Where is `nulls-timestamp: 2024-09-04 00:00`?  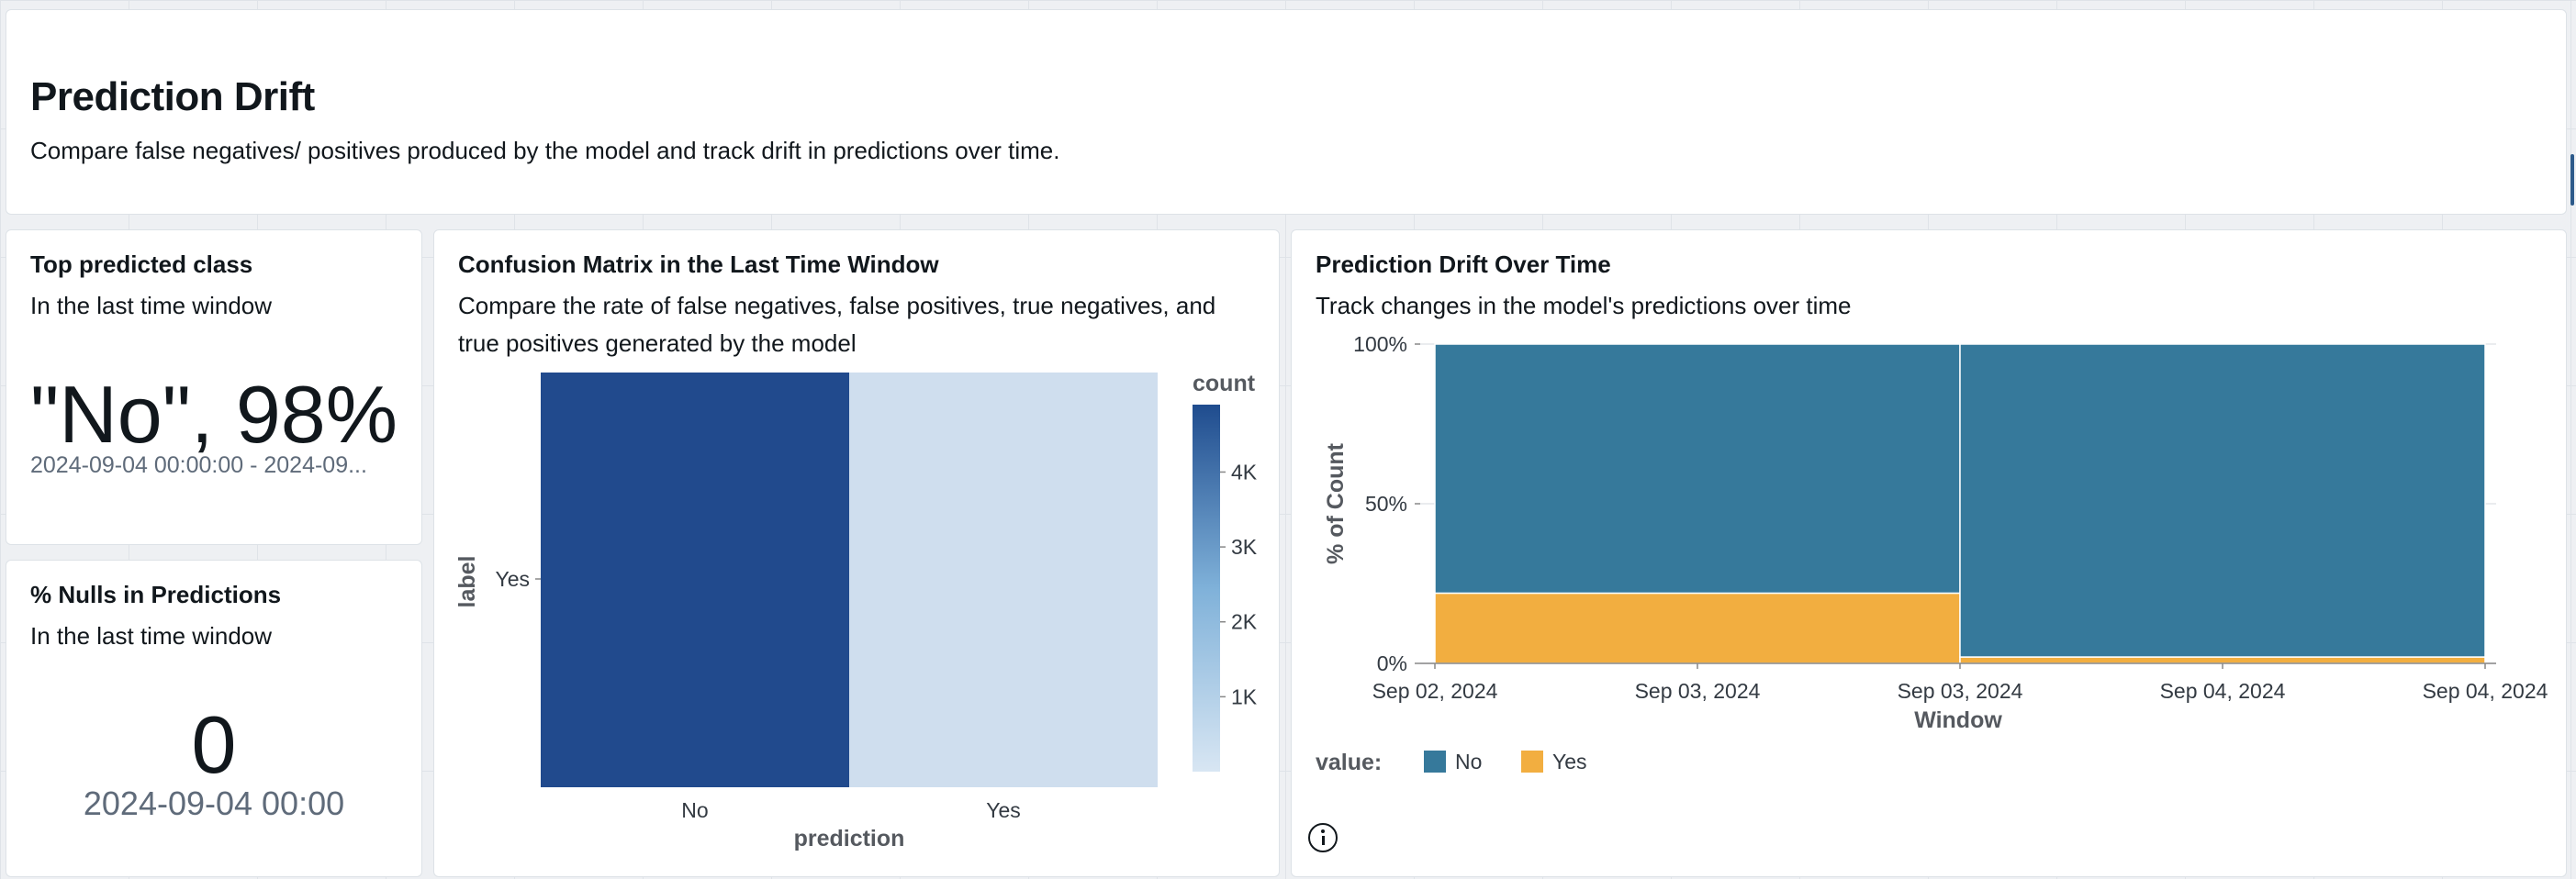
nulls-timestamp: 2024-09-04 00:00 is located at coordinates (214, 803).